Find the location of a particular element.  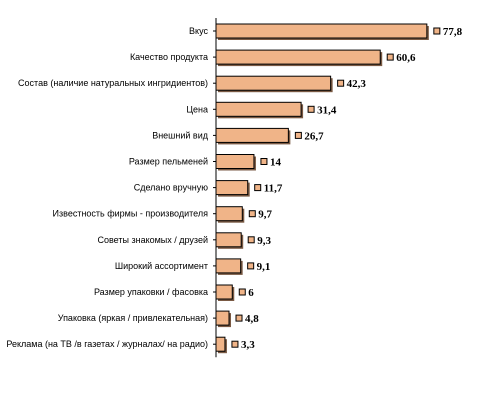

category-label: Качество продукта is located at coordinates (169, 57).